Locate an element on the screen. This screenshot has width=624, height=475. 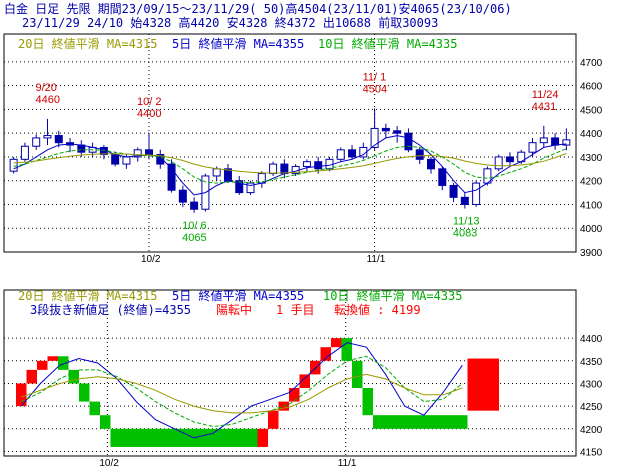
price-annotation-date: 10/ 6 is located at coordinates (194, 226).